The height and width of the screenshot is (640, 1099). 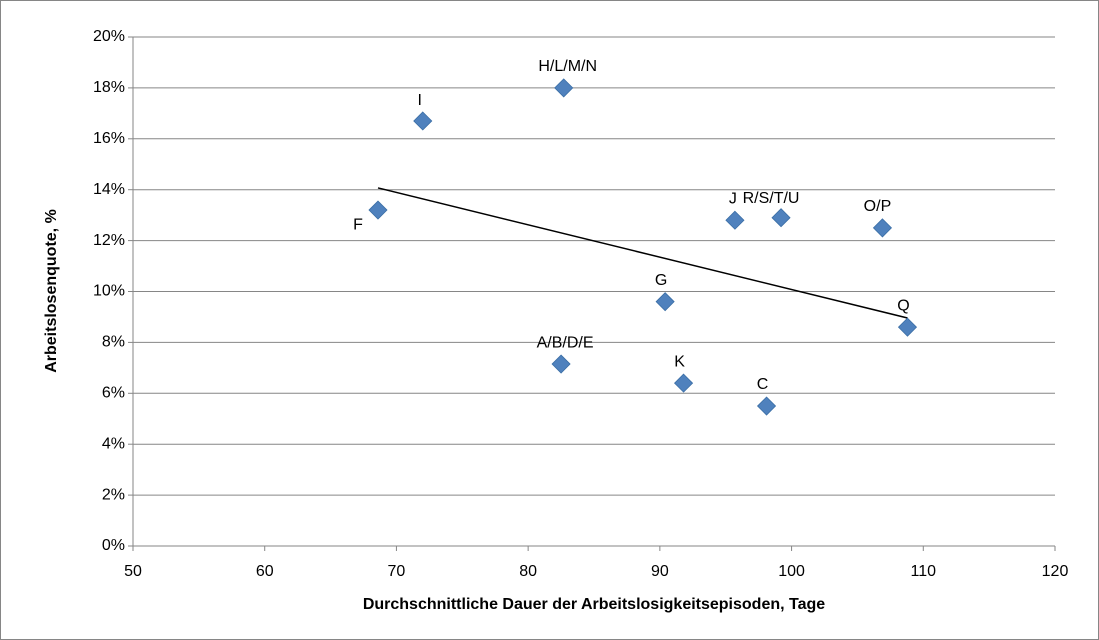 I want to click on point-label: C, so click(x=763, y=384).